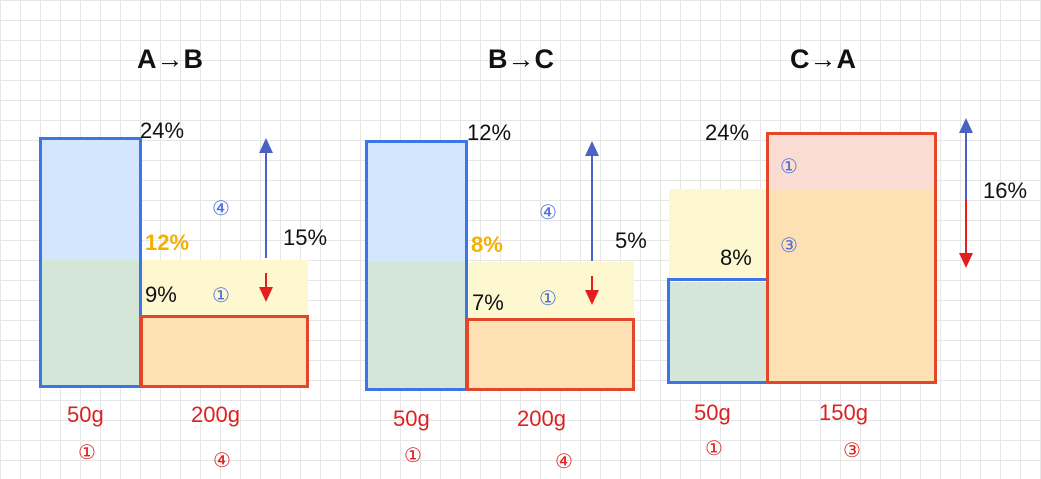 This screenshot has height=479, width=1041. Describe the element at coordinates (1005, 190) in the screenshot. I see `difference-percent-label: 16%` at that location.